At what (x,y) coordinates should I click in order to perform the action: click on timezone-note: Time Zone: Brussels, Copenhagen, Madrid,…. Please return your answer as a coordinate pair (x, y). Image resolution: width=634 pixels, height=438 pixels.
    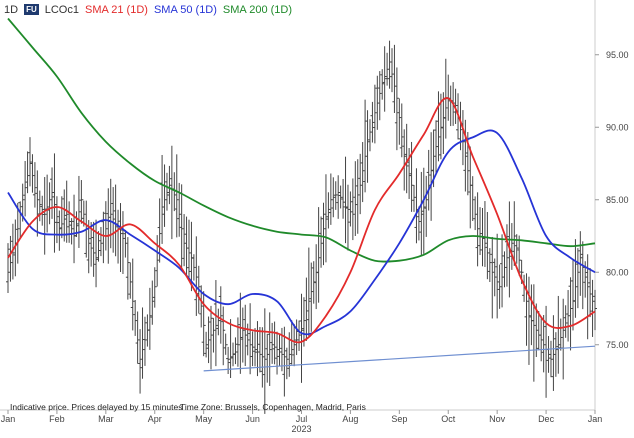
    Looking at the image, I should click on (273, 407).